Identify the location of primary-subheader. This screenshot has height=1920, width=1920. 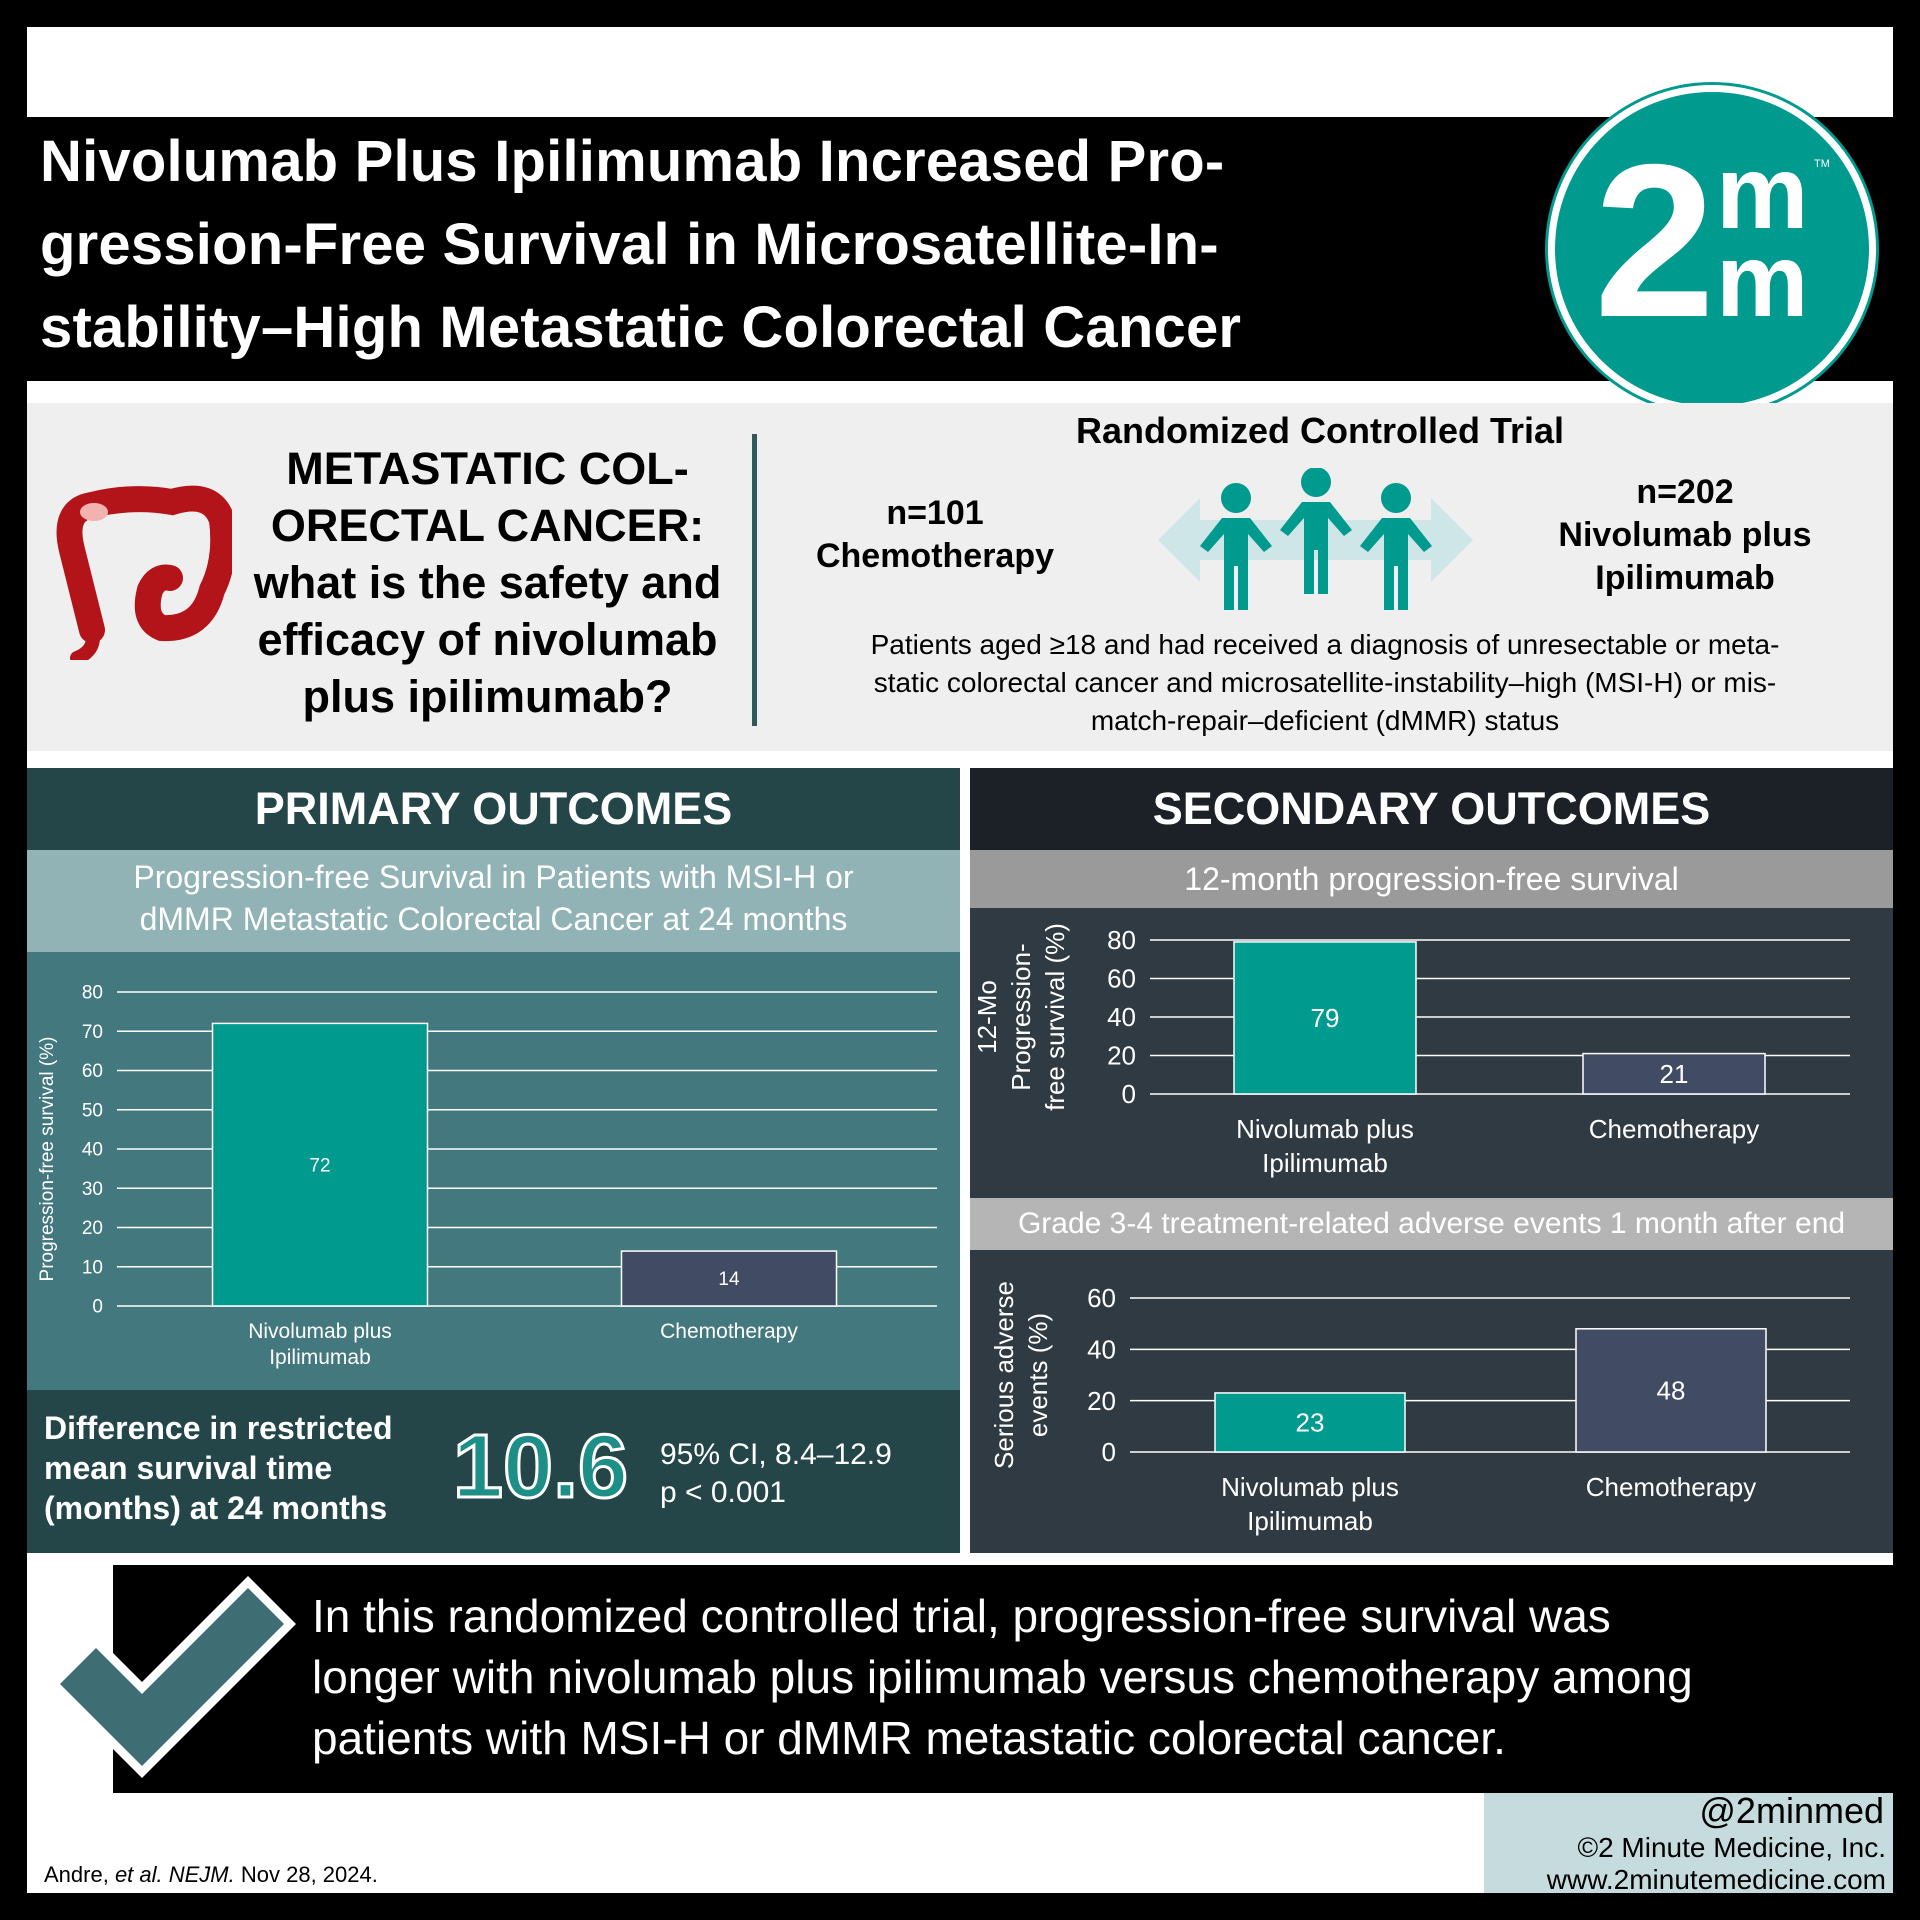
(493, 901).